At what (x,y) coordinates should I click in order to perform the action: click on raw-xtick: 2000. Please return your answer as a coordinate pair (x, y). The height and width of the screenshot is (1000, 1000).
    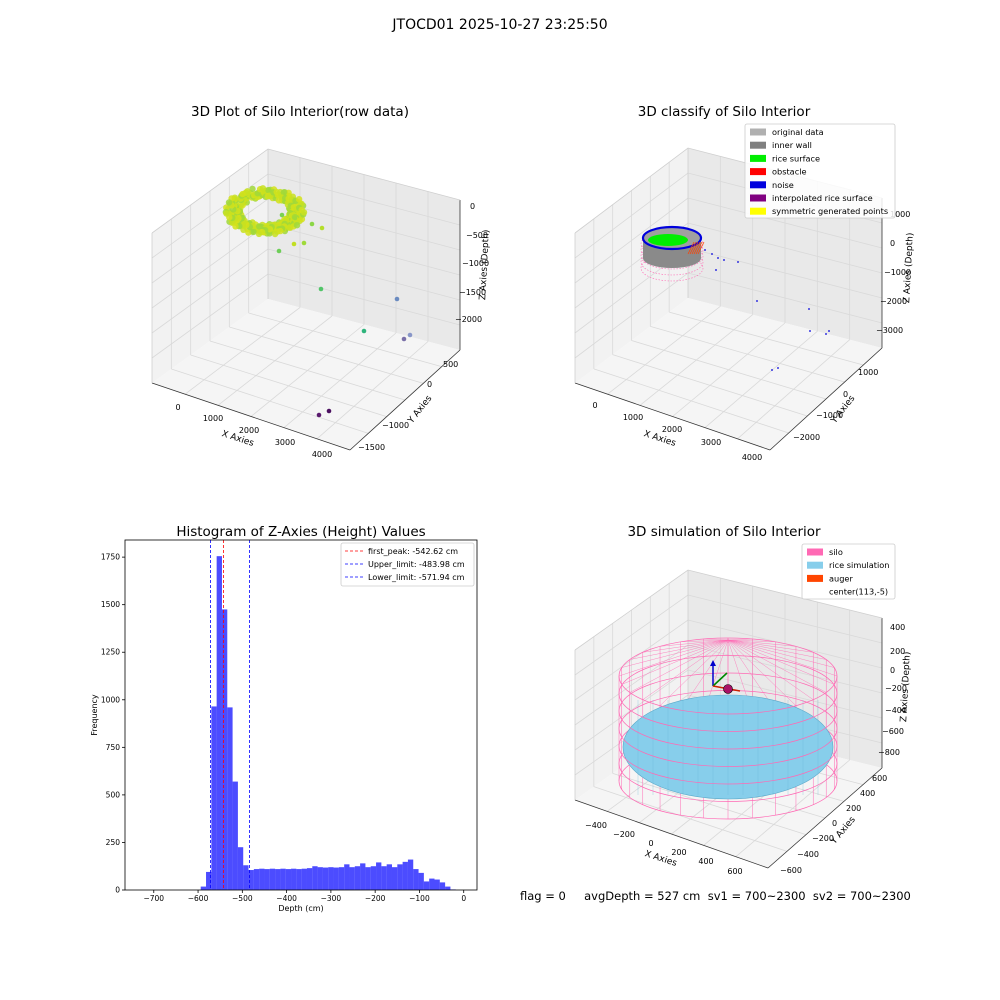
    Looking at the image, I should click on (249, 430).